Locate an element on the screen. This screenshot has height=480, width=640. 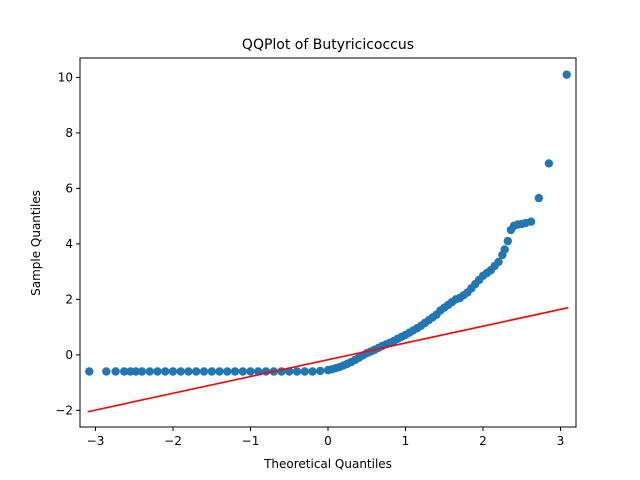
x-tick-label: −1 is located at coordinates (251, 441).